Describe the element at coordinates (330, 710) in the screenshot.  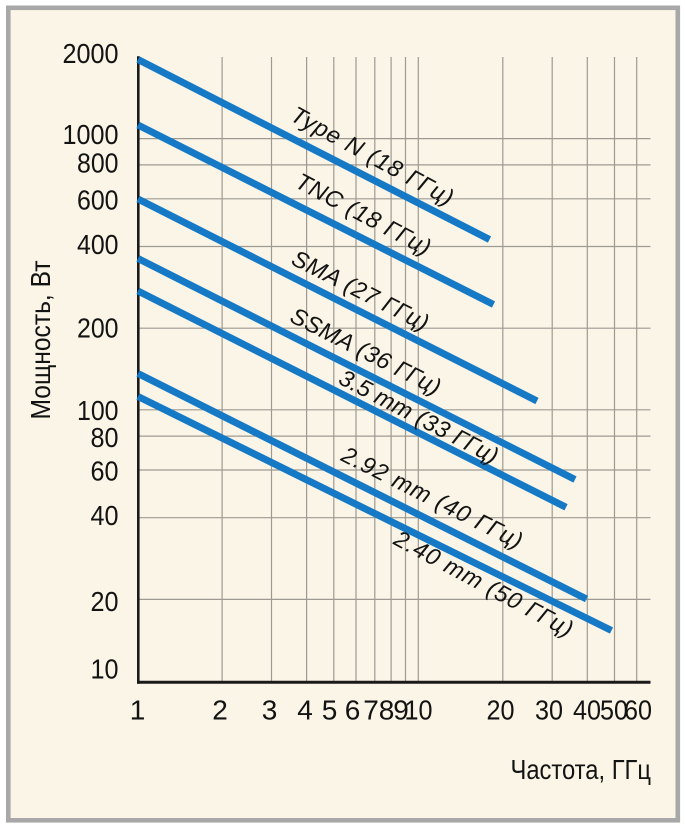
I see `svg-text: 5` at that location.